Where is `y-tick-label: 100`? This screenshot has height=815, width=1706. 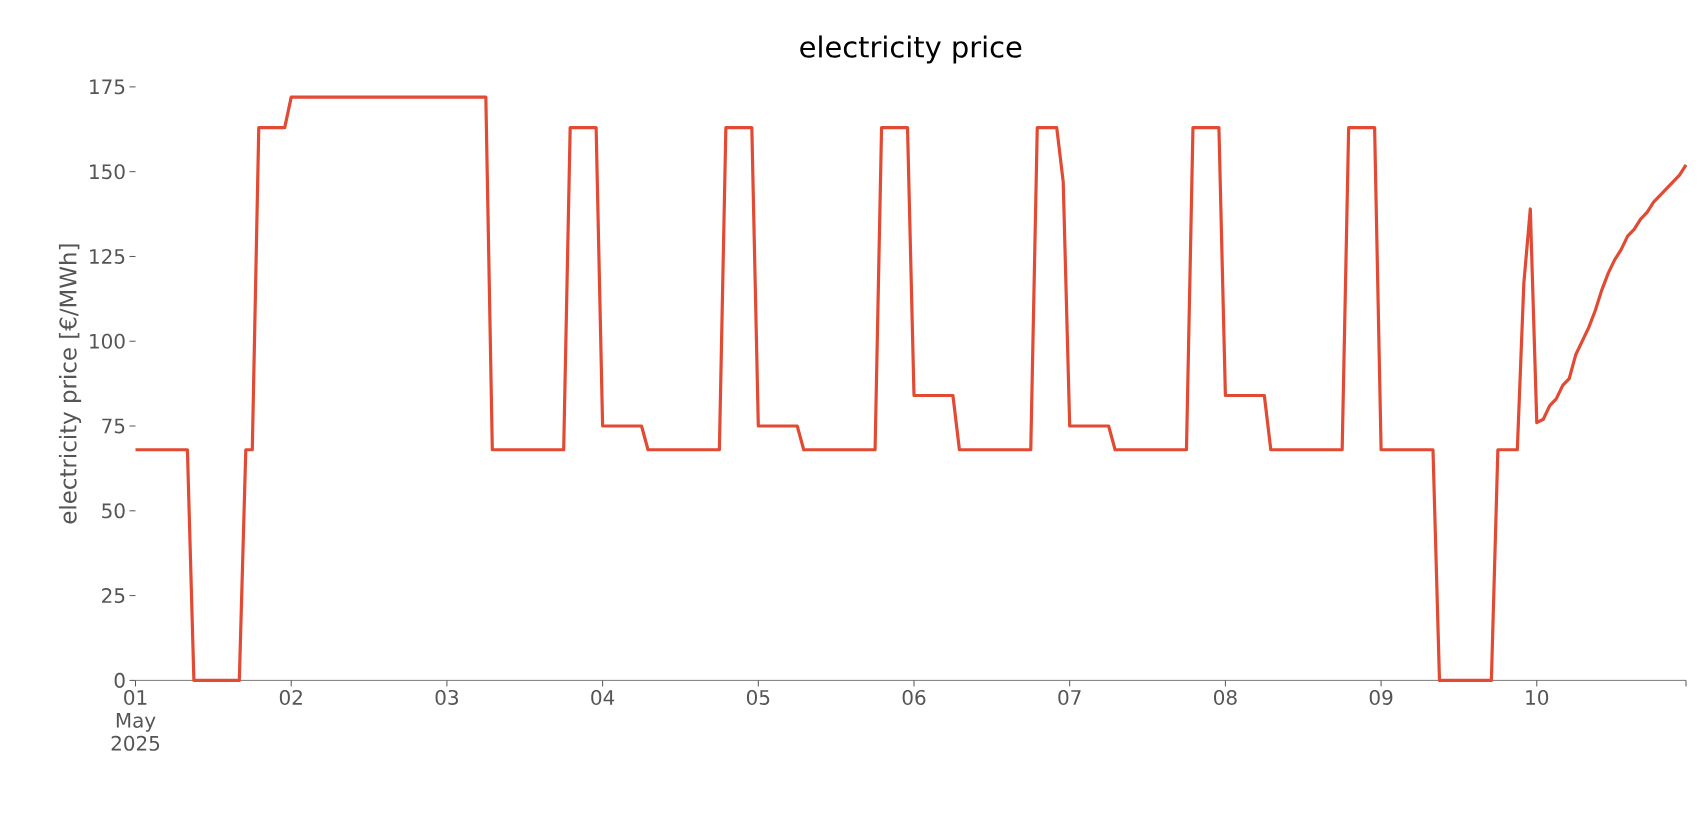
y-tick-label: 100 is located at coordinates (107, 341).